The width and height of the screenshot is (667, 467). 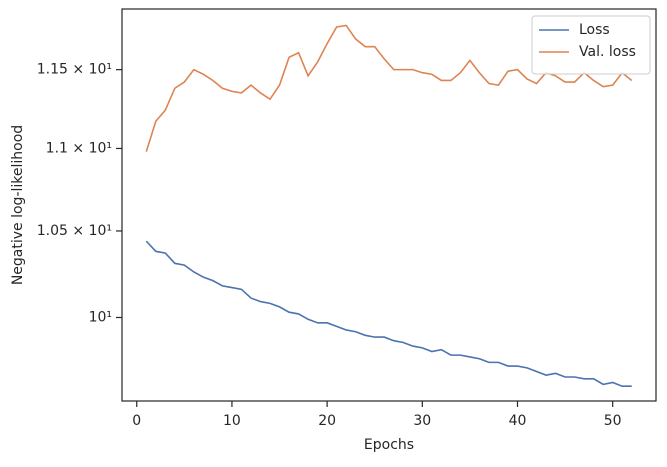 What do you see at coordinates (518, 421) in the screenshot?
I see `x-tick-label: 40` at bounding box center [518, 421].